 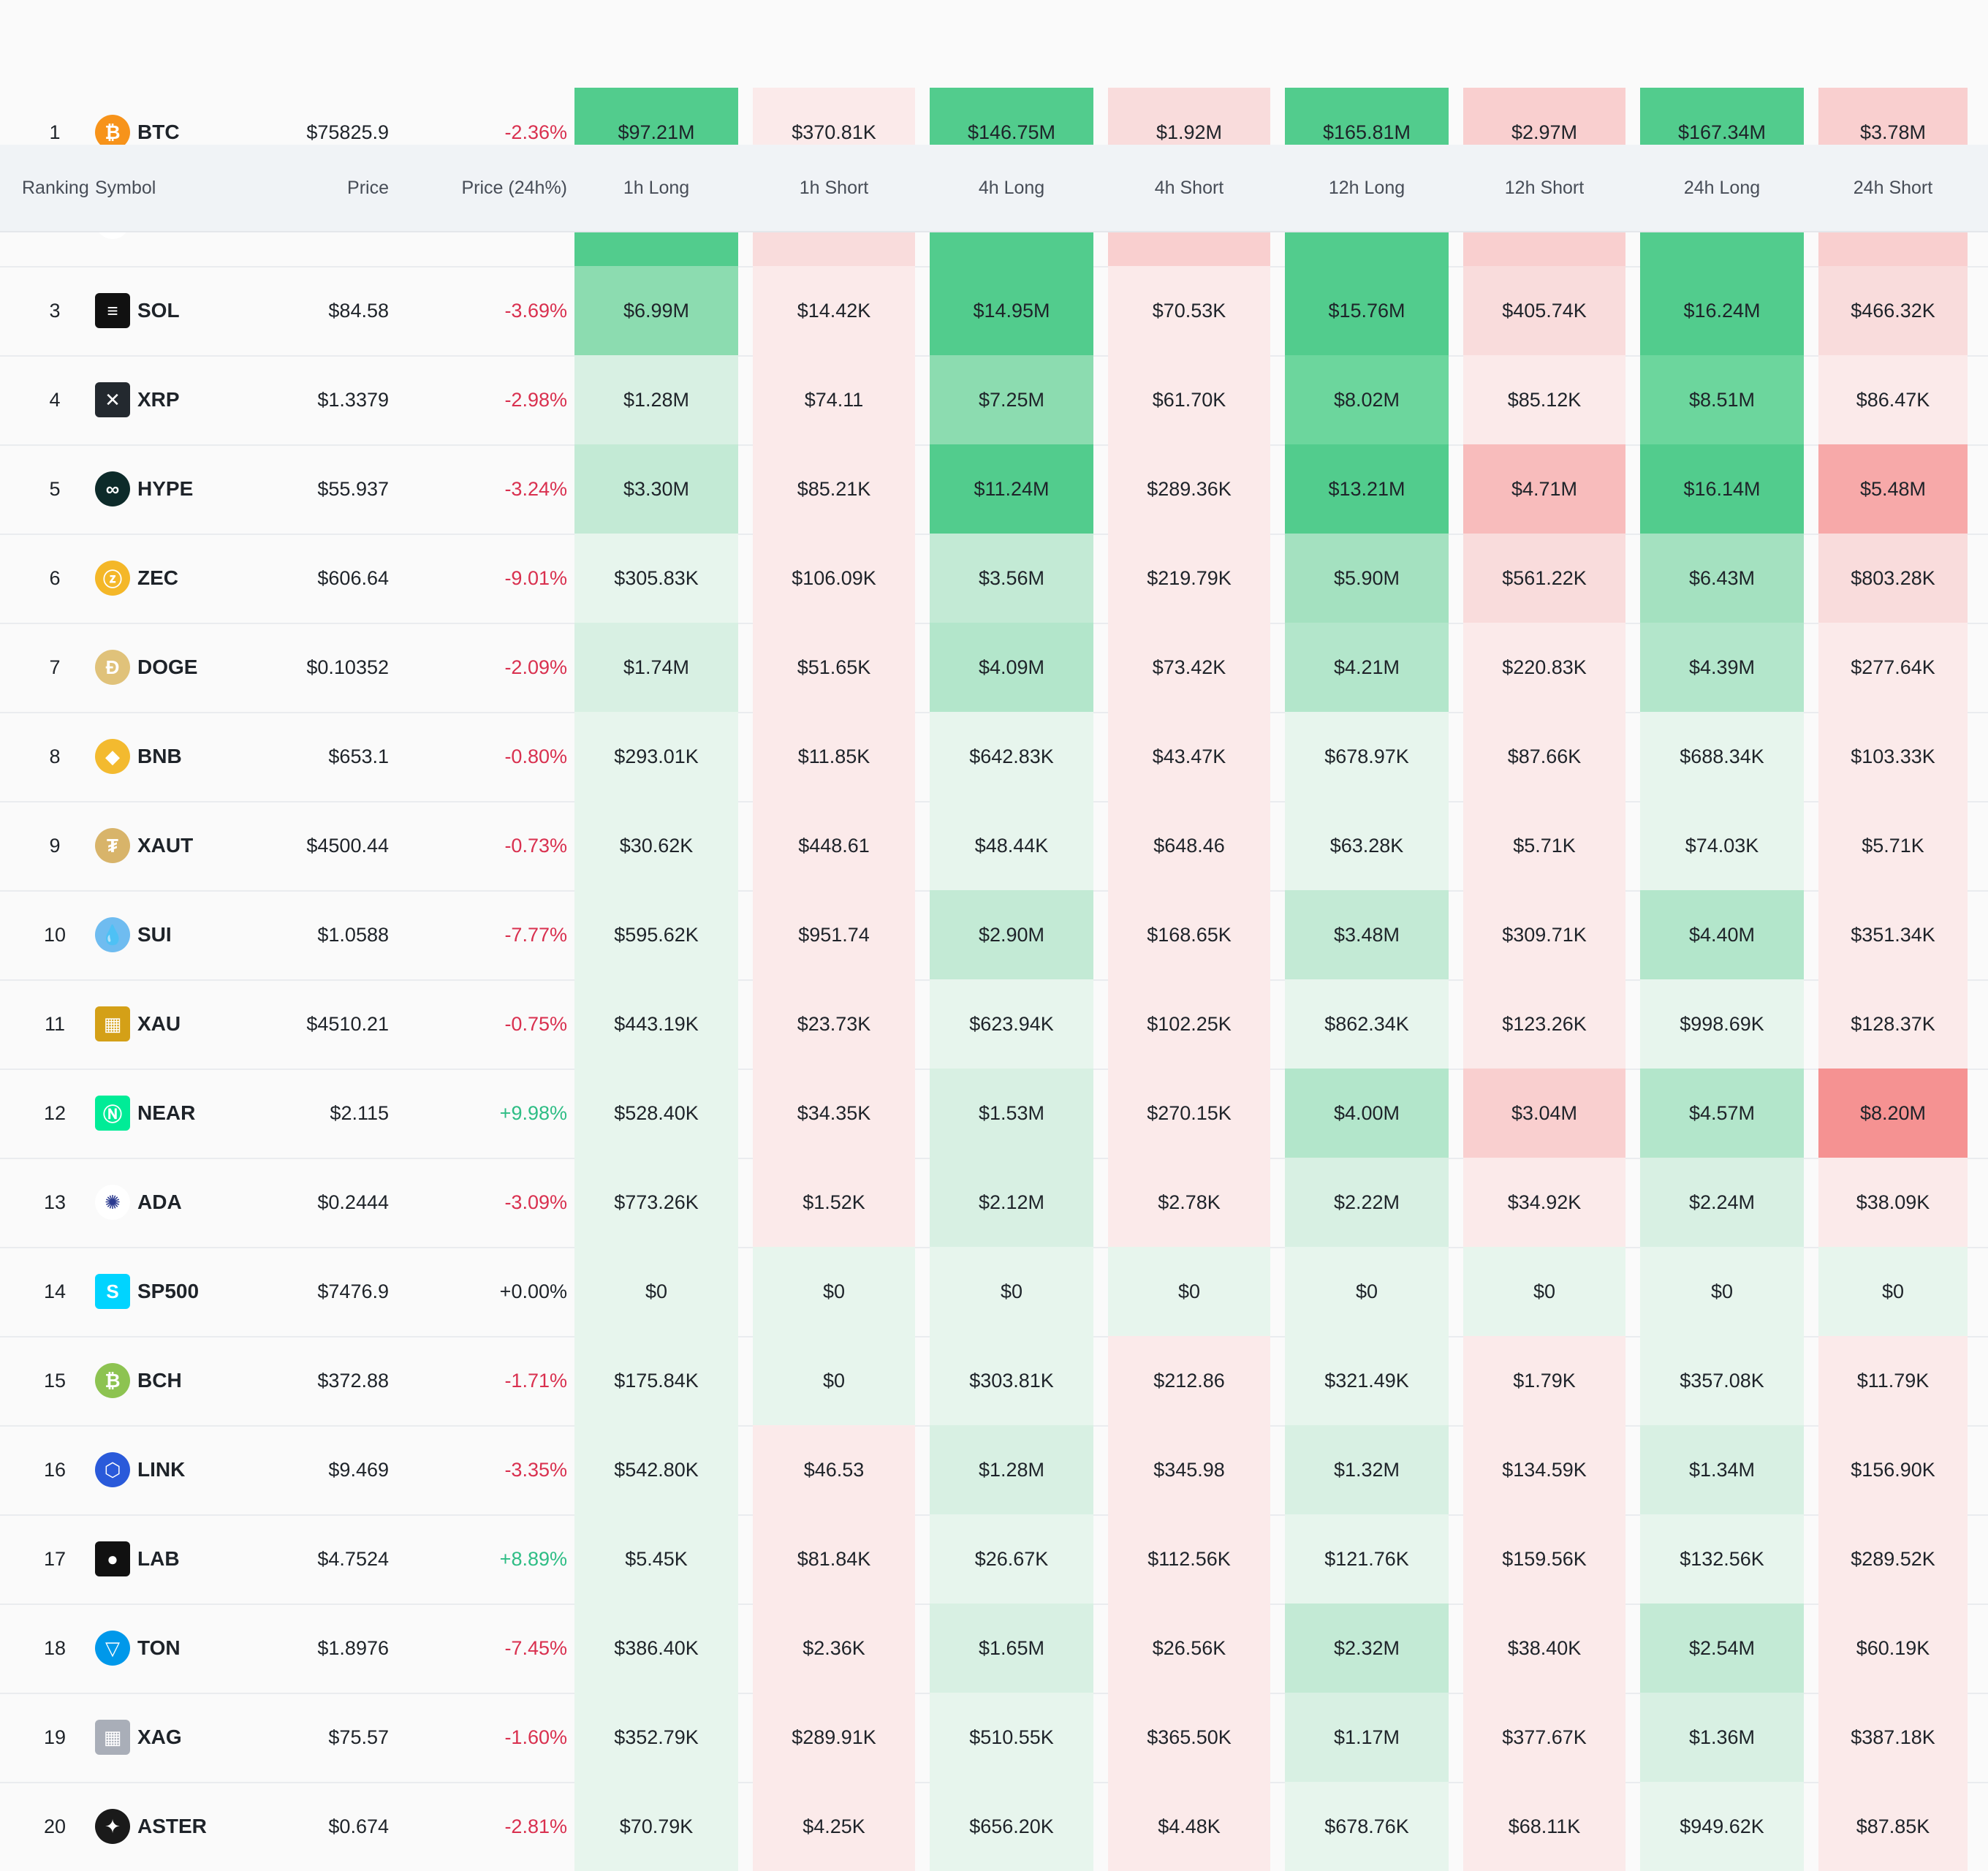 What do you see at coordinates (1011, 935) in the screenshot?
I see `row-4h-long-value: $2.90M` at bounding box center [1011, 935].